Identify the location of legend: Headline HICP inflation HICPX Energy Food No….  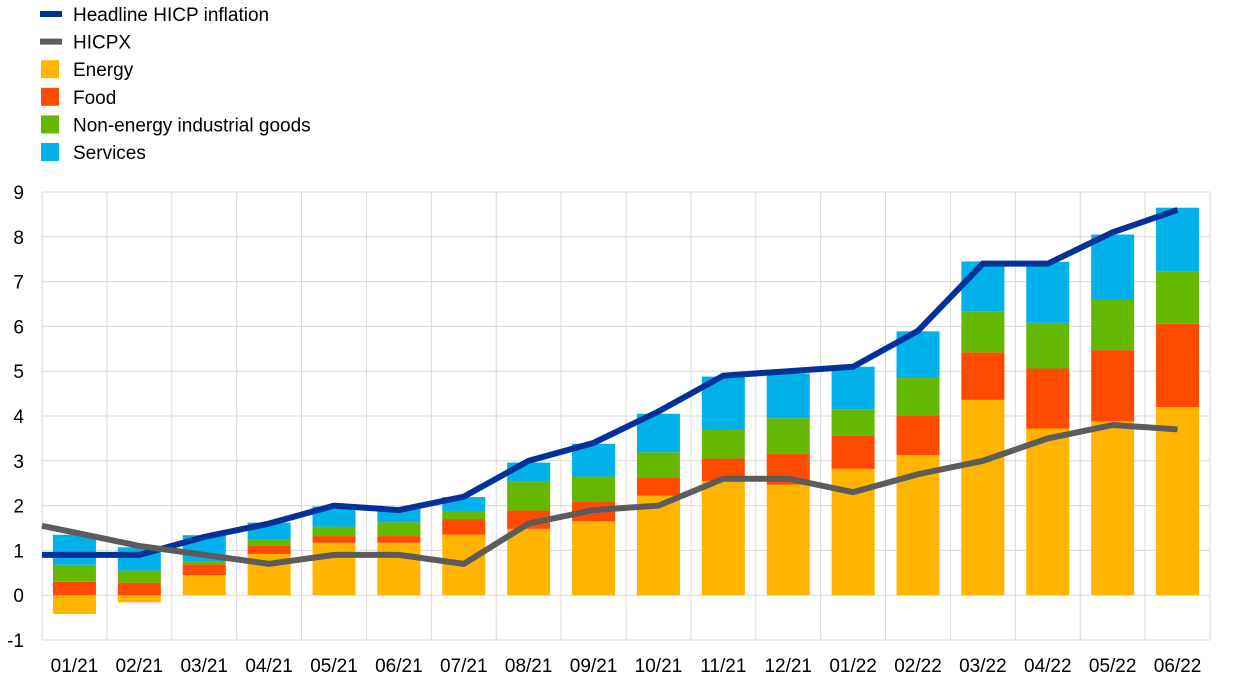
(175, 84).